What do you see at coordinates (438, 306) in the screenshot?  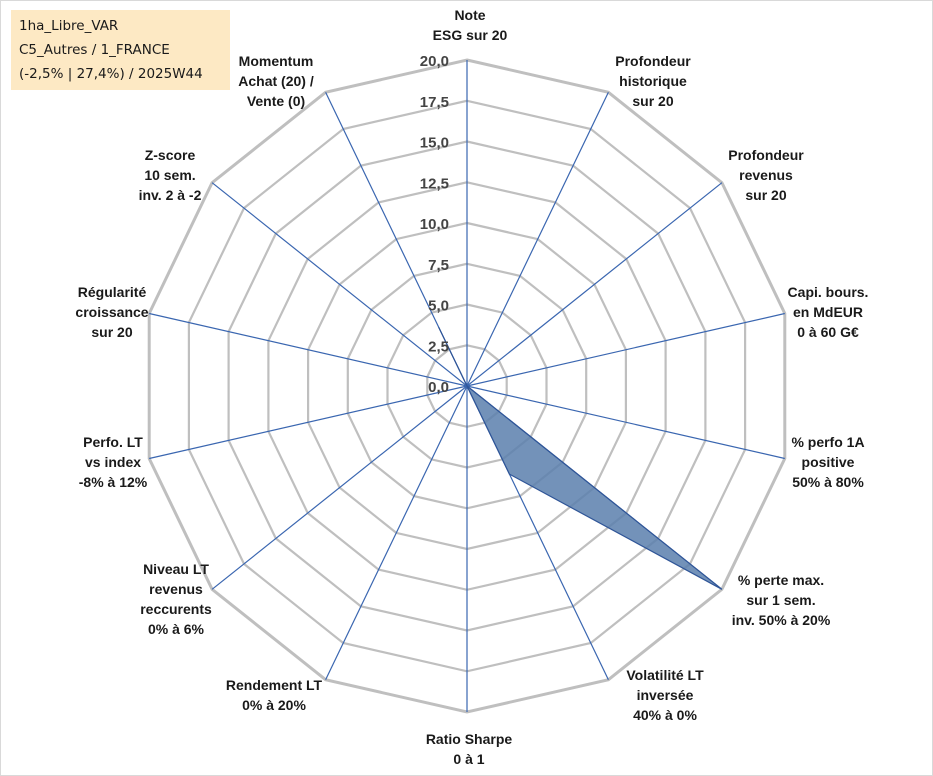 I see `tick-label: 5,0` at bounding box center [438, 306].